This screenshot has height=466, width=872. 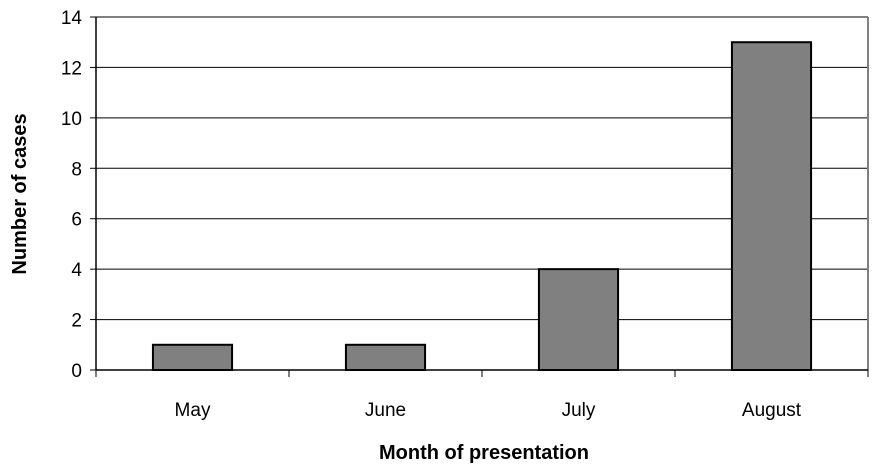 What do you see at coordinates (76, 321) in the screenshot?
I see `y-tick-label: 2` at bounding box center [76, 321].